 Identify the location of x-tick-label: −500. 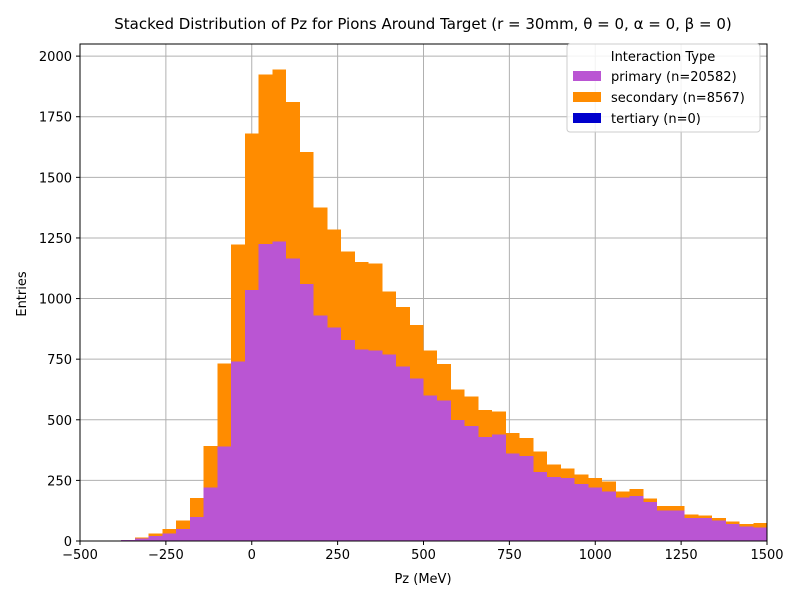
(80, 555).